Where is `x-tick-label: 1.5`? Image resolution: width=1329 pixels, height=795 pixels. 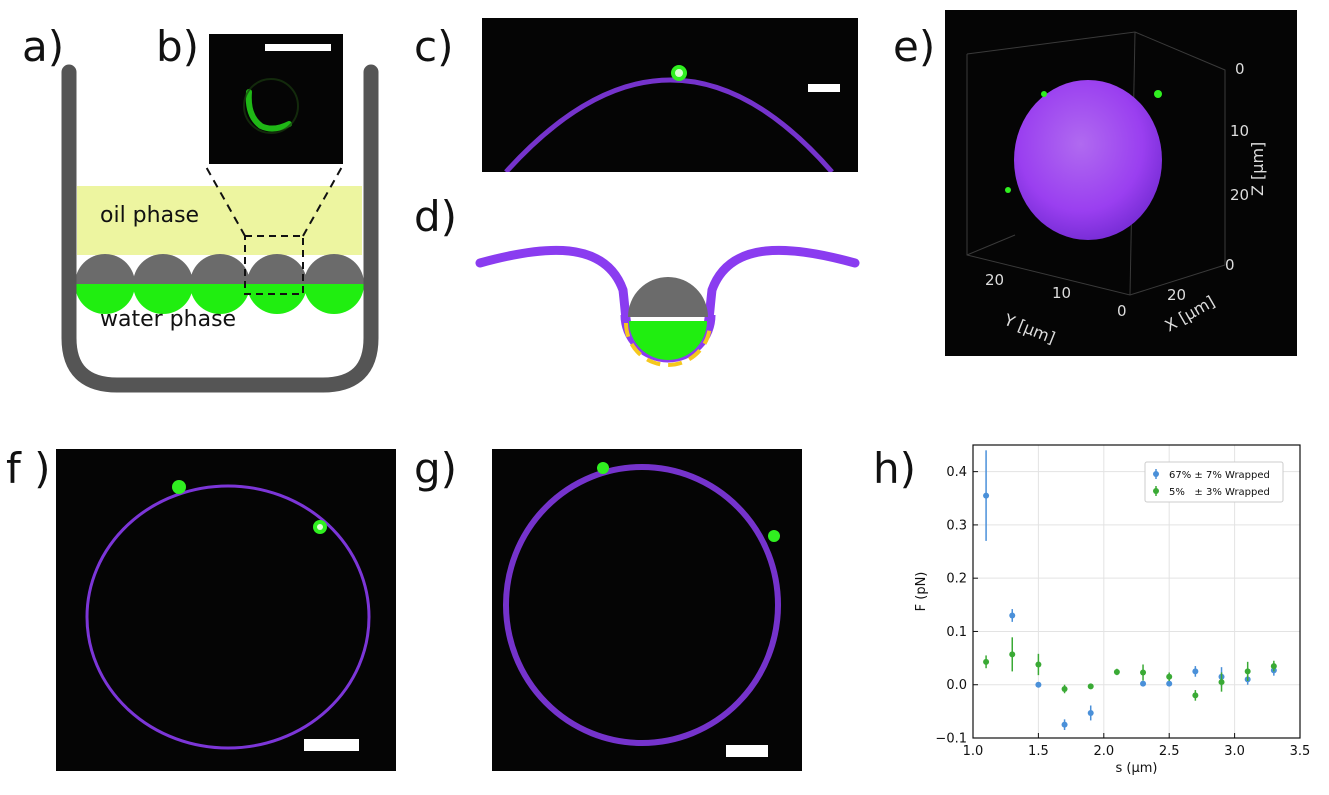
x-tick-label: 1.5 is located at coordinates (1038, 751).